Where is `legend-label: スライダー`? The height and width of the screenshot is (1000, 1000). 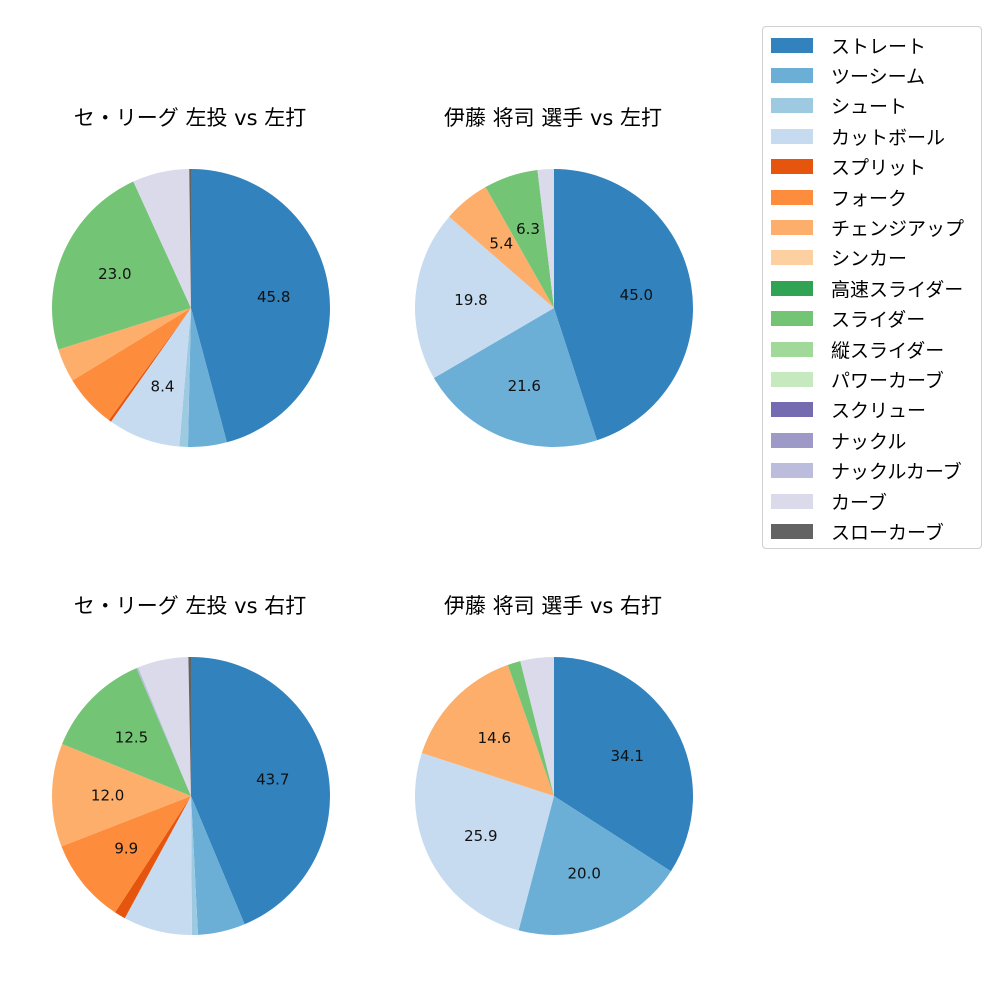 legend-label: スライダー is located at coordinates (878, 320).